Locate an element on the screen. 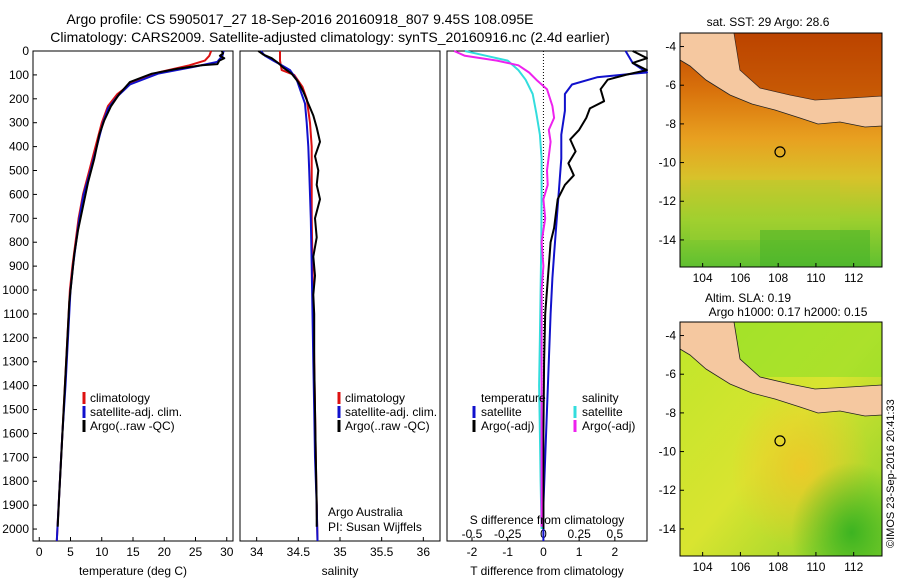 This screenshot has width=900, height=580. depth-tick-label: 1500 is located at coordinates (15, 410).